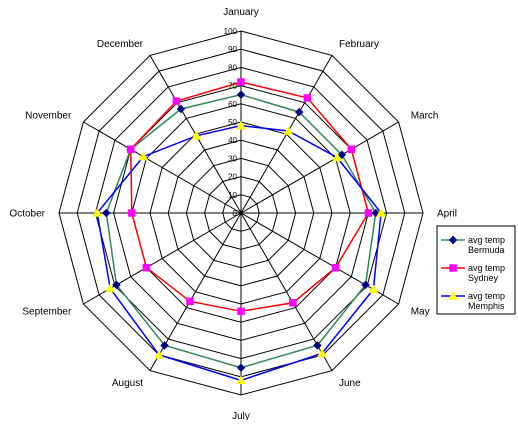  What do you see at coordinates (47, 312) in the screenshot?
I see `category-label: September` at bounding box center [47, 312].